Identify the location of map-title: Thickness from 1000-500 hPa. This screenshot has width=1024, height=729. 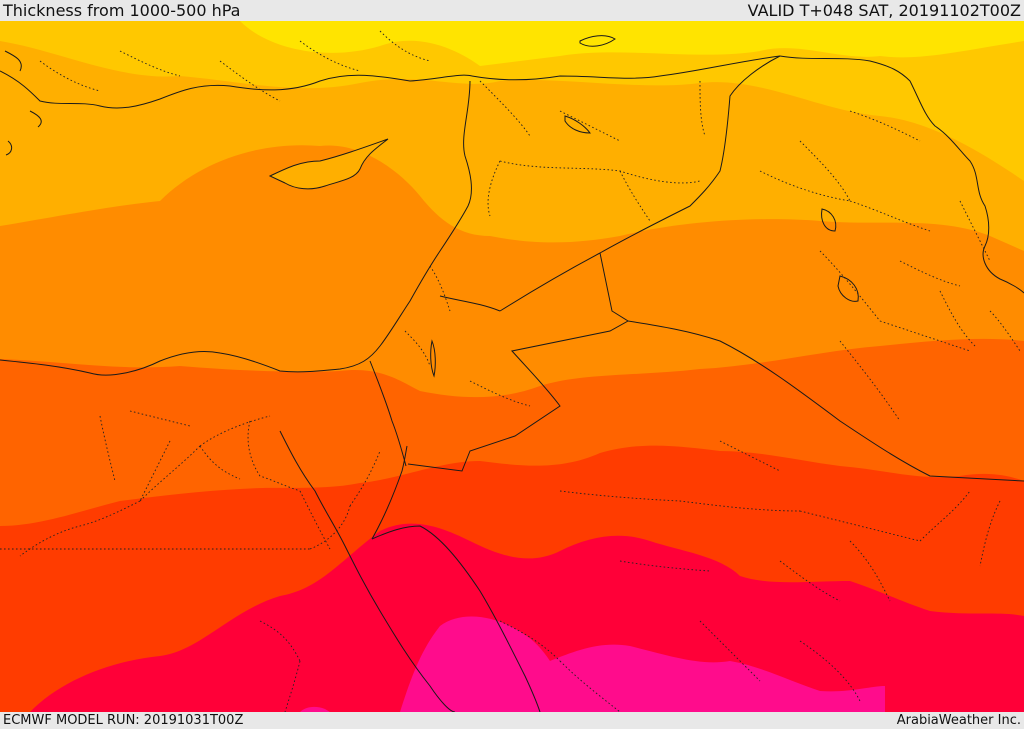
(122, 10).